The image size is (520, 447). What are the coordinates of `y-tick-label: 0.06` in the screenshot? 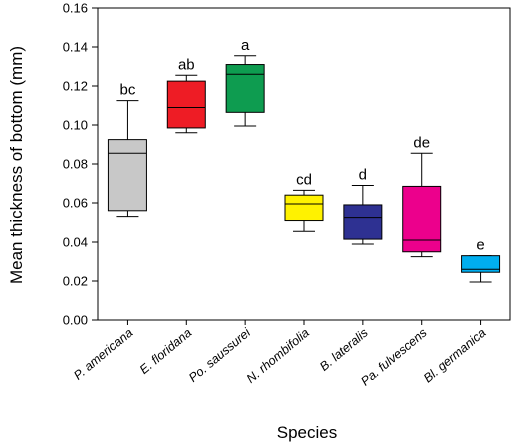 It's located at (75, 203).